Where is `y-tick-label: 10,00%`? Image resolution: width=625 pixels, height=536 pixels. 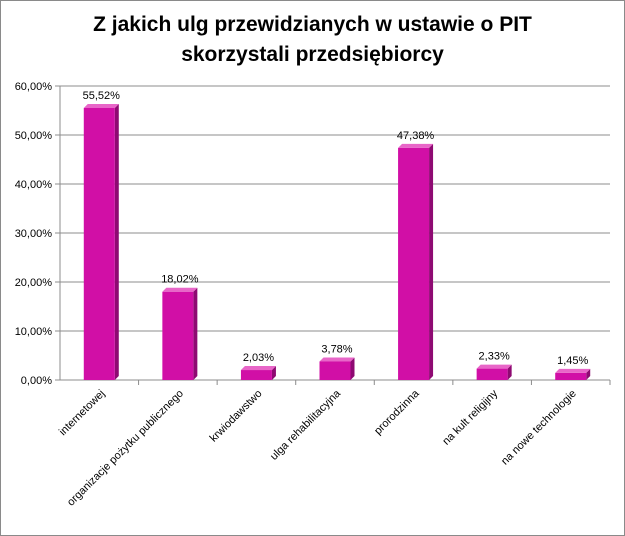
y-tick-label: 10,00% is located at coordinates (34, 332).